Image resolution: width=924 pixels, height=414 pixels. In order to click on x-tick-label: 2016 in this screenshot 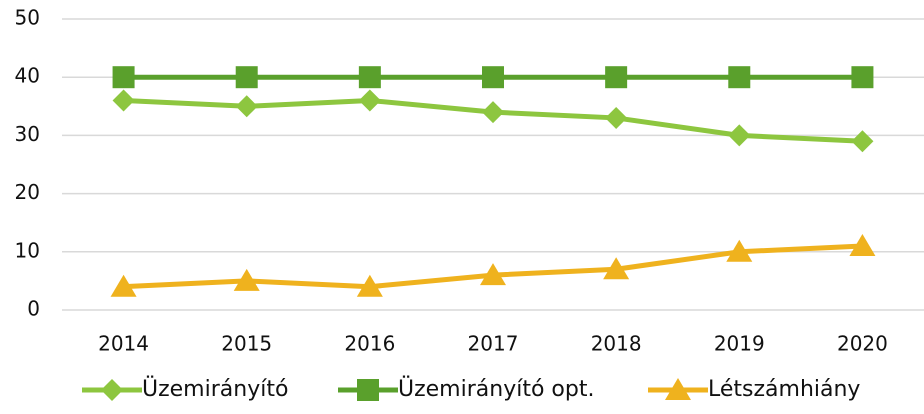, I will do `click(369, 344)`.